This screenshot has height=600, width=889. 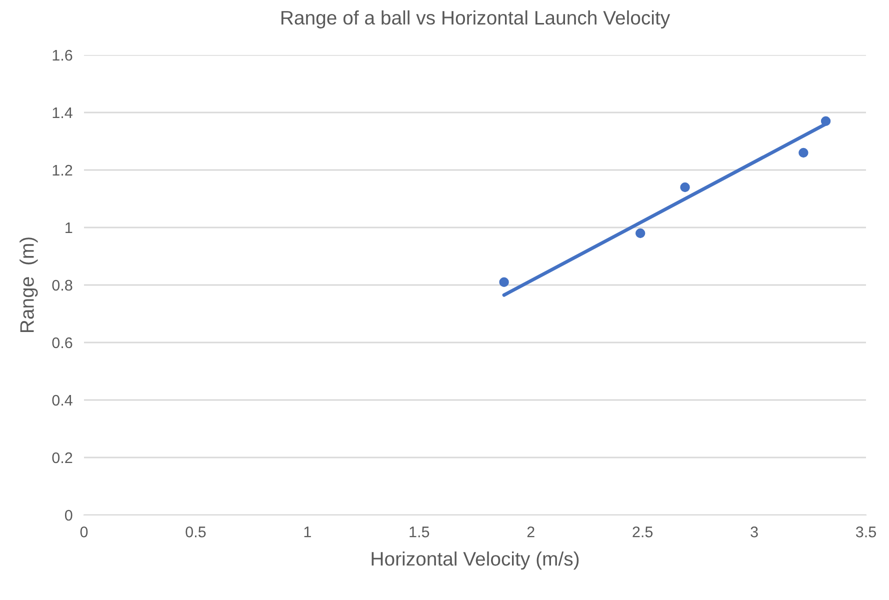 What do you see at coordinates (62, 458) in the screenshot?
I see `y-tick-label: 0.2` at bounding box center [62, 458].